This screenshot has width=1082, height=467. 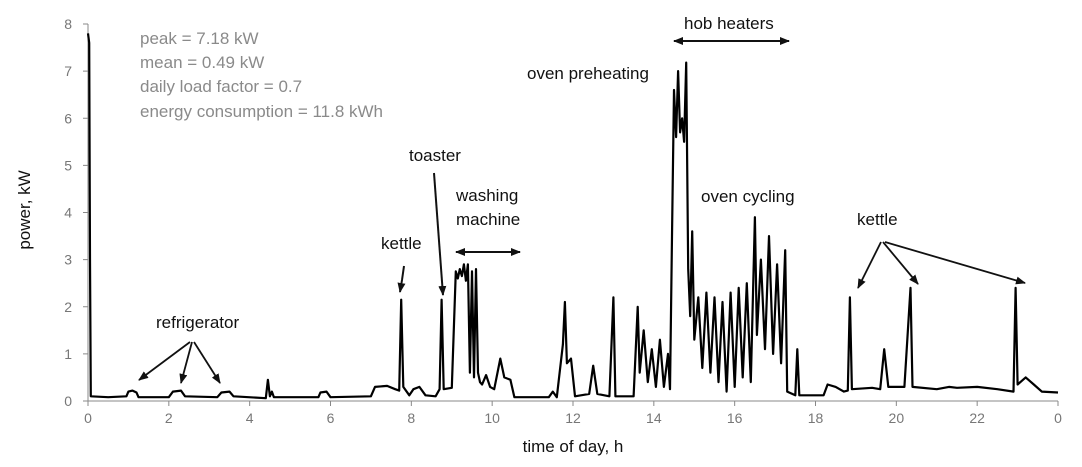 What do you see at coordinates (486, 195) in the screenshot?
I see `annotation-washing: washing` at bounding box center [486, 195].